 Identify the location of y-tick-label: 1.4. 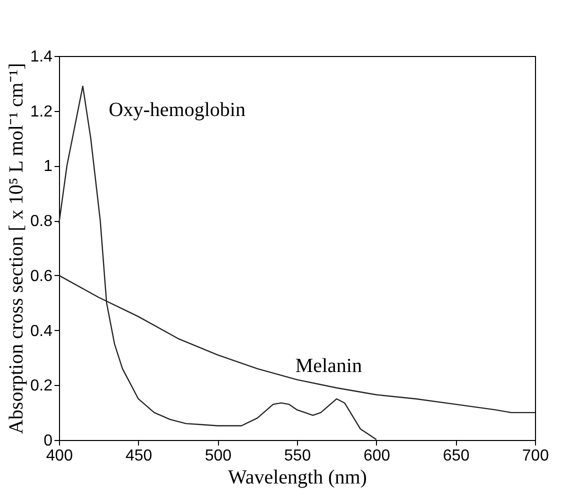
(41, 57).